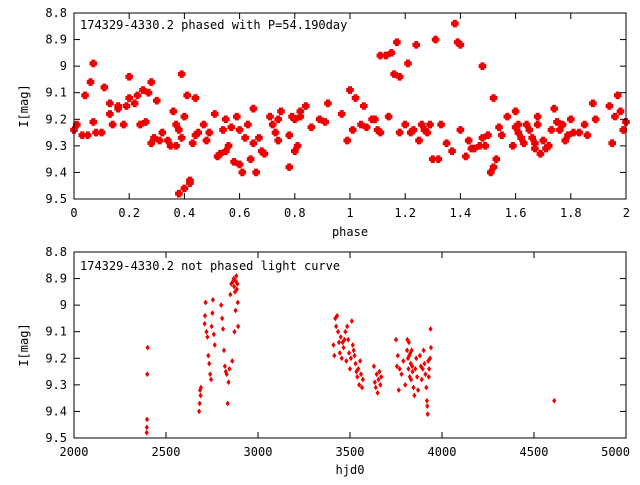 Image resolution: width=640 pixels, height=485 pixels. What do you see at coordinates (56, 40) in the screenshot?
I see `phased-y-tick-label: 8.9` at bounding box center [56, 40].